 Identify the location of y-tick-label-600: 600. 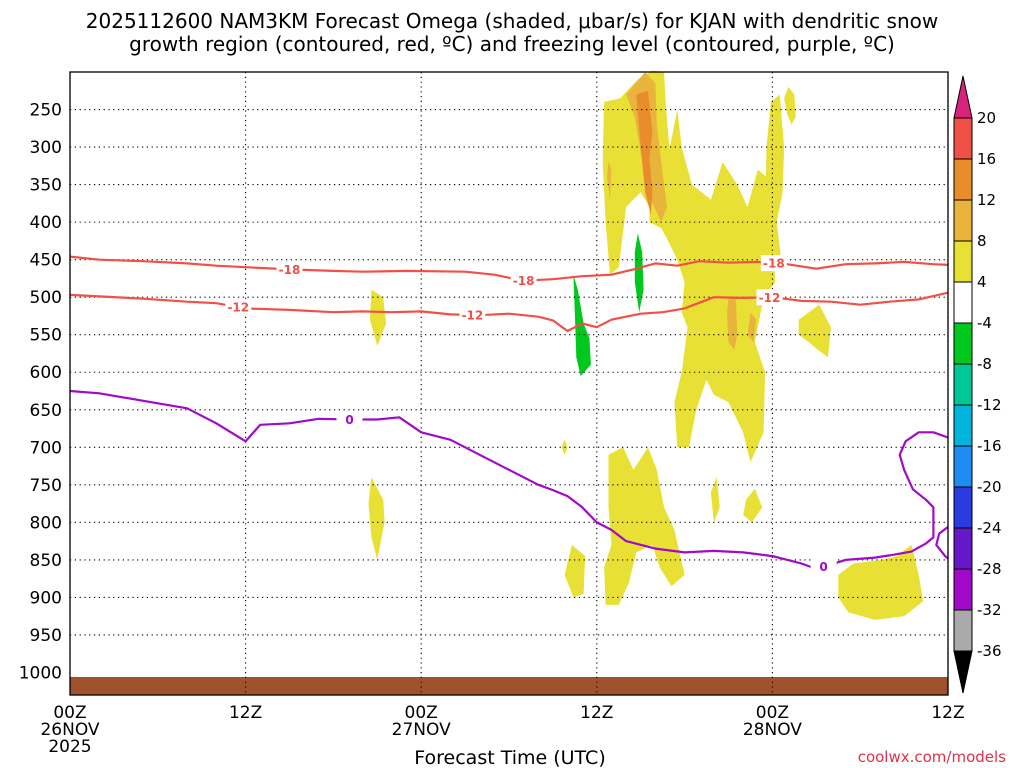
(46, 373).